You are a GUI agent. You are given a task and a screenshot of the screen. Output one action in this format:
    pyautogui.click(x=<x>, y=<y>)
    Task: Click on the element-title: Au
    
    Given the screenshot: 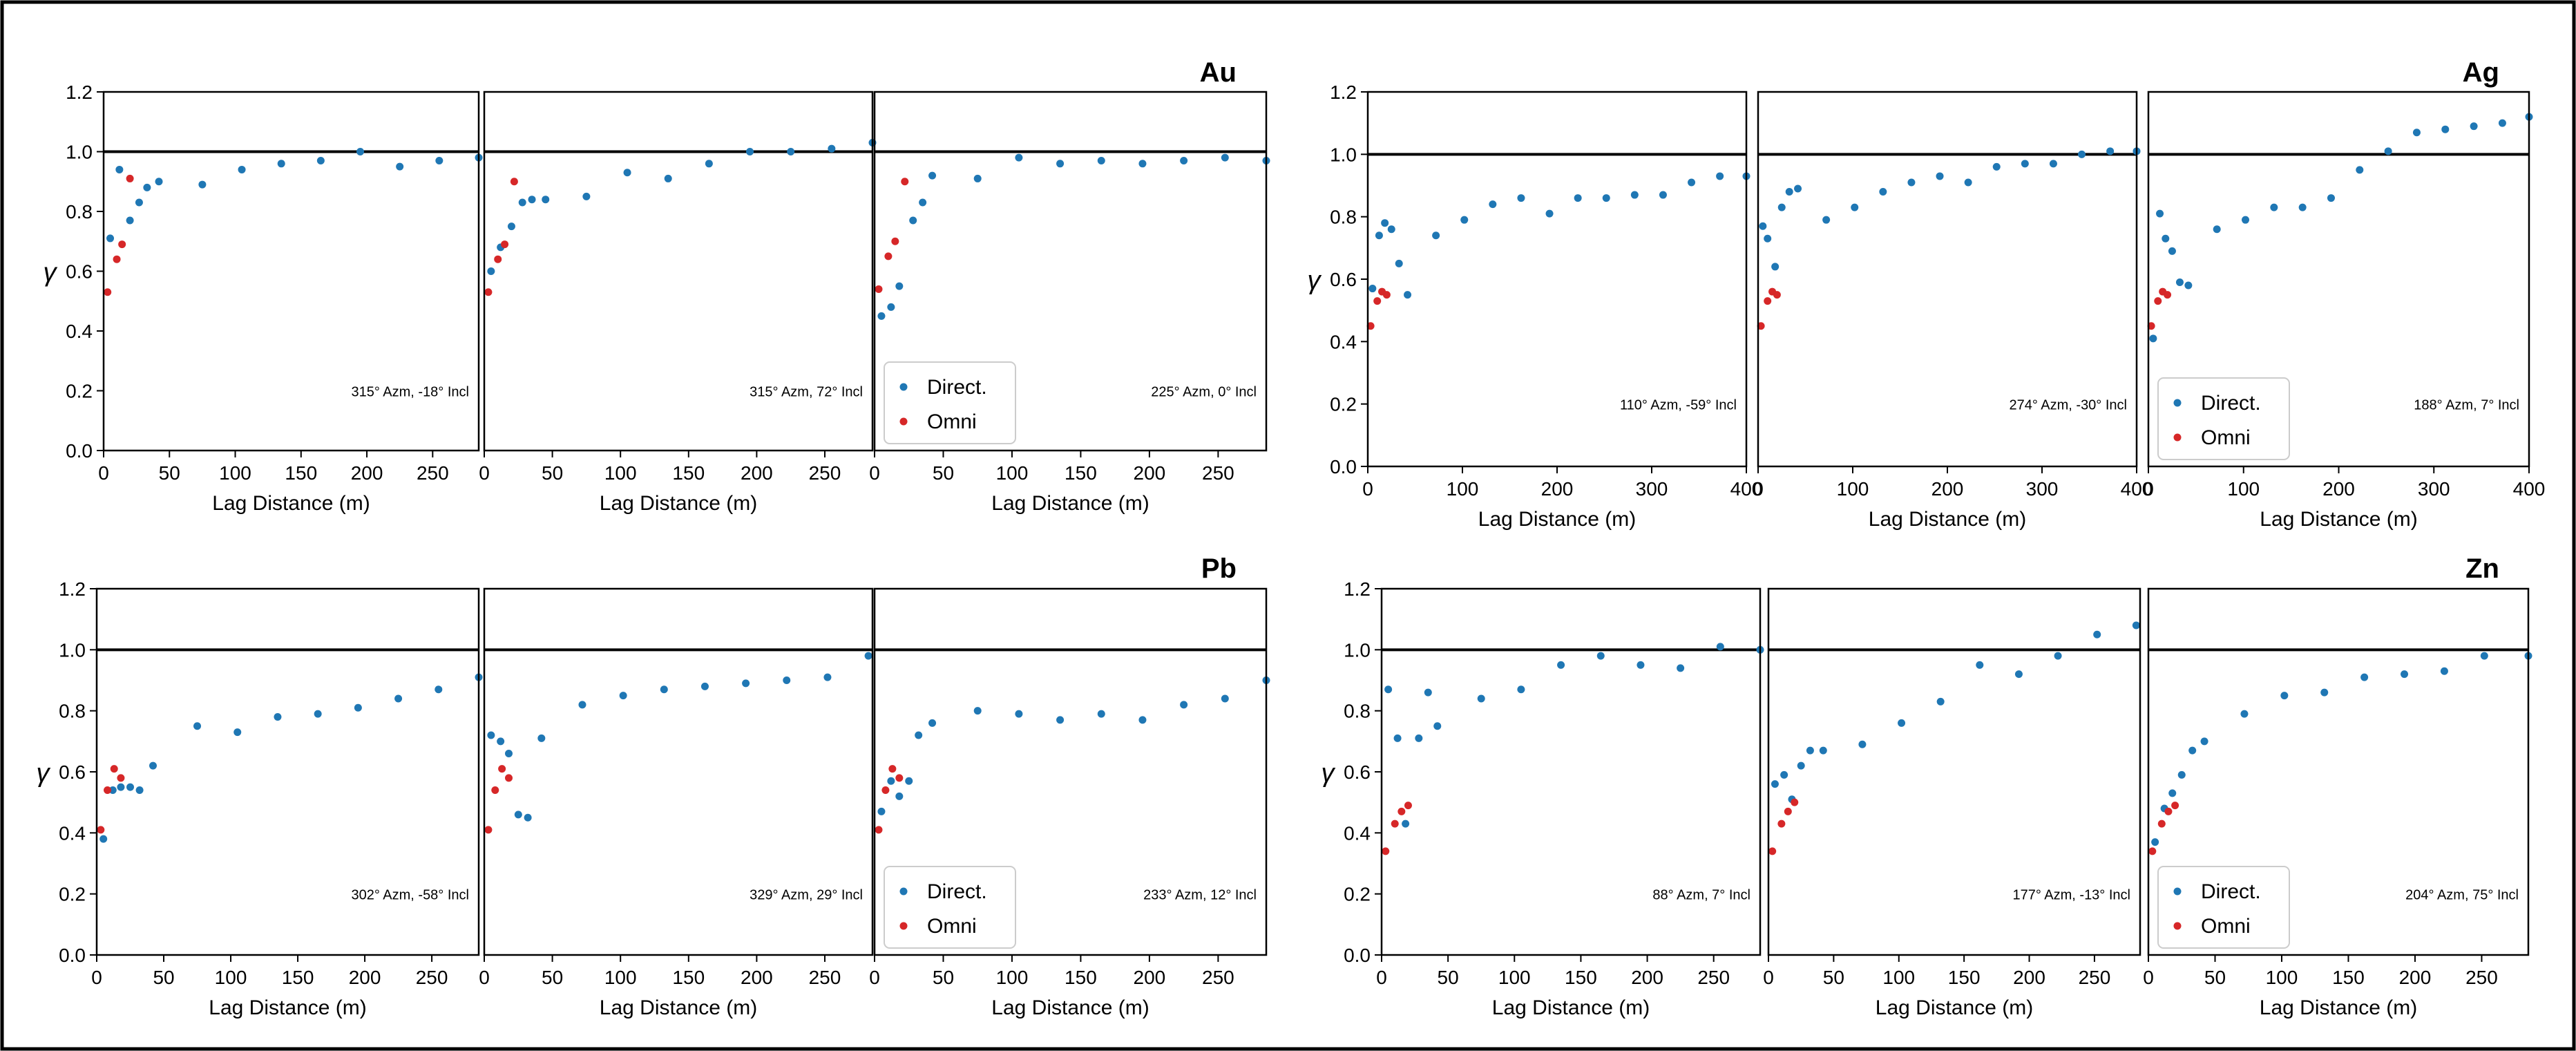 What is the action you would take?
    pyautogui.click(x=1218, y=72)
    